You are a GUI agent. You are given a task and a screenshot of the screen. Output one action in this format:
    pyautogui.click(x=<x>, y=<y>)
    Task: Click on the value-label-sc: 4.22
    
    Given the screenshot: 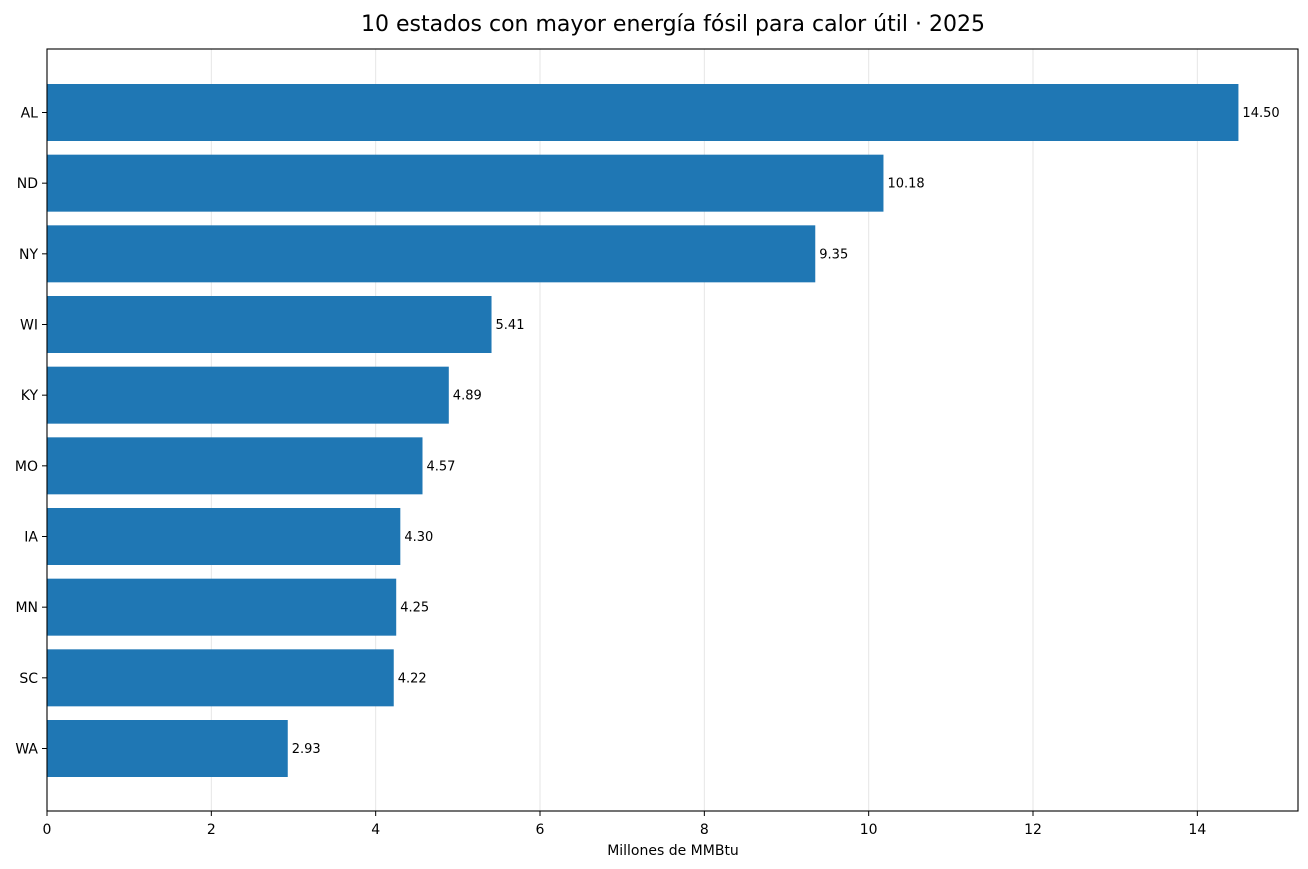 What is the action you would take?
    pyautogui.click(x=412, y=678)
    